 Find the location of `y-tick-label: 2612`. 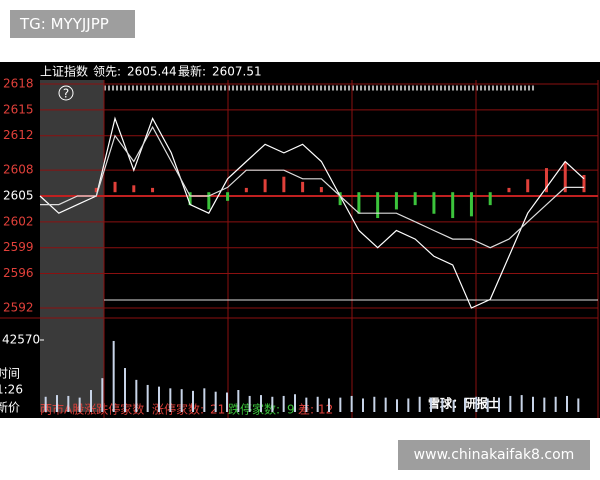

y-tick-label: 2612 is located at coordinates (18, 135).